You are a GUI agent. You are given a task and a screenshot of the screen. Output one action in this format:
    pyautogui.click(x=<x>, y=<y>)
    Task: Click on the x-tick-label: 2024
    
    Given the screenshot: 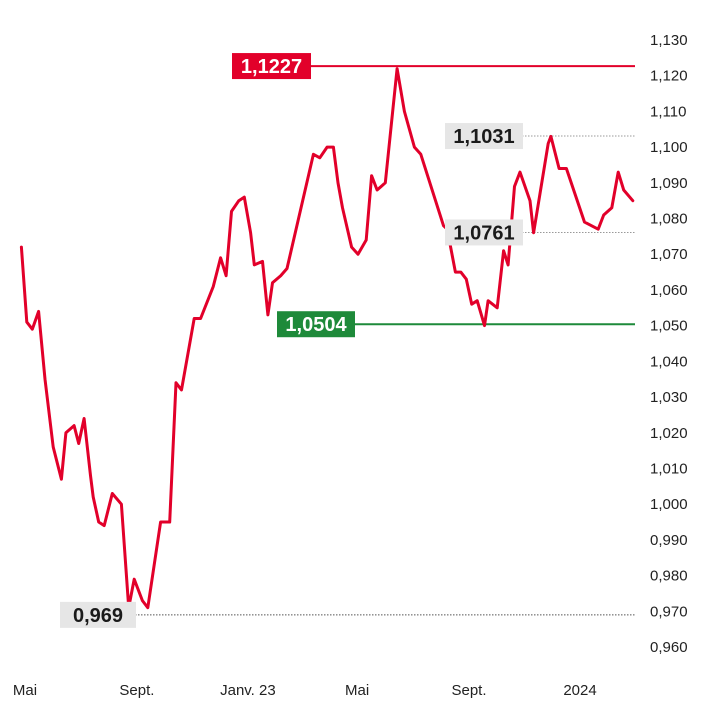 What is the action you would take?
    pyautogui.click(x=579, y=690)
    